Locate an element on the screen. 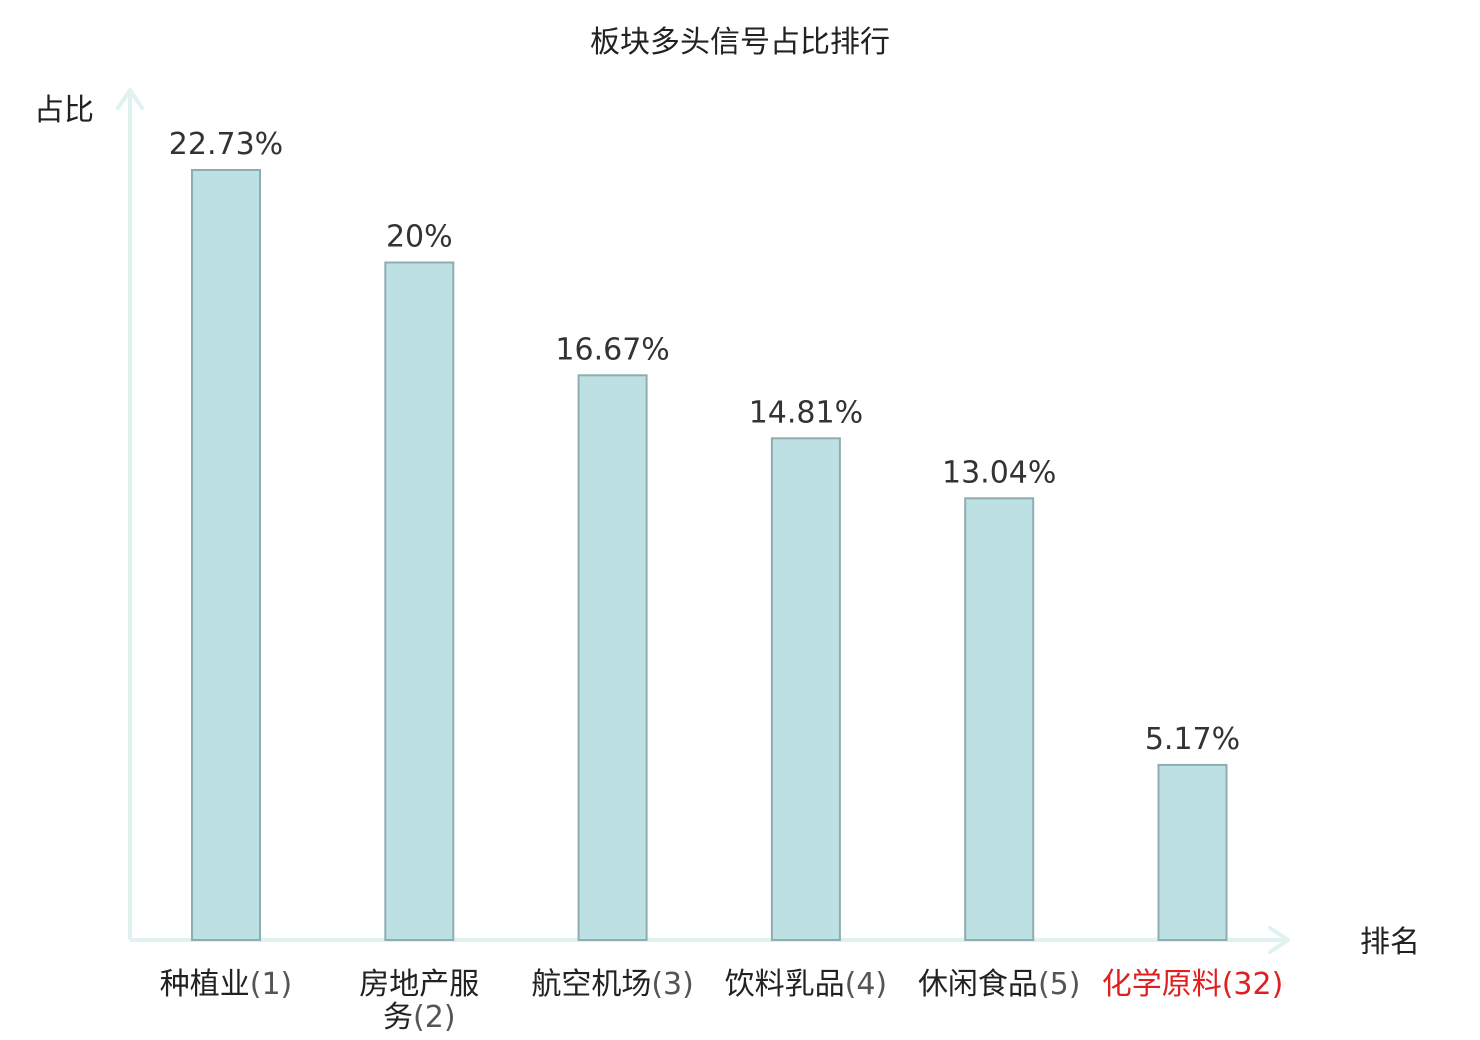  y-axis-arrow-icon is located at coordinates (130, 99).